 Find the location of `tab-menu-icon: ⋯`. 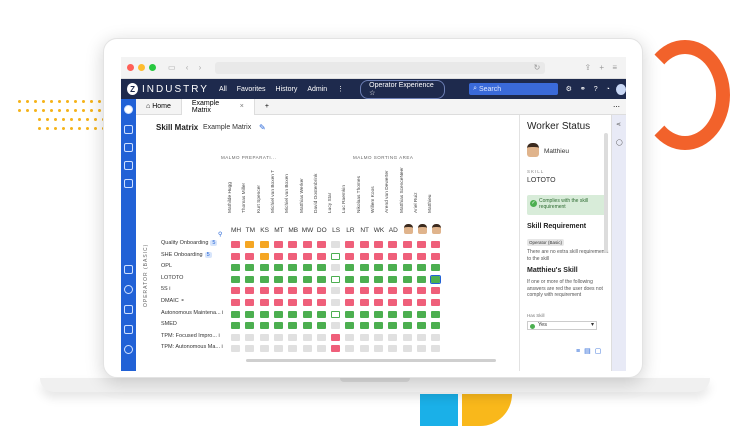

tab-menu-icon: ⋯ is located at coordinates (616, 107).